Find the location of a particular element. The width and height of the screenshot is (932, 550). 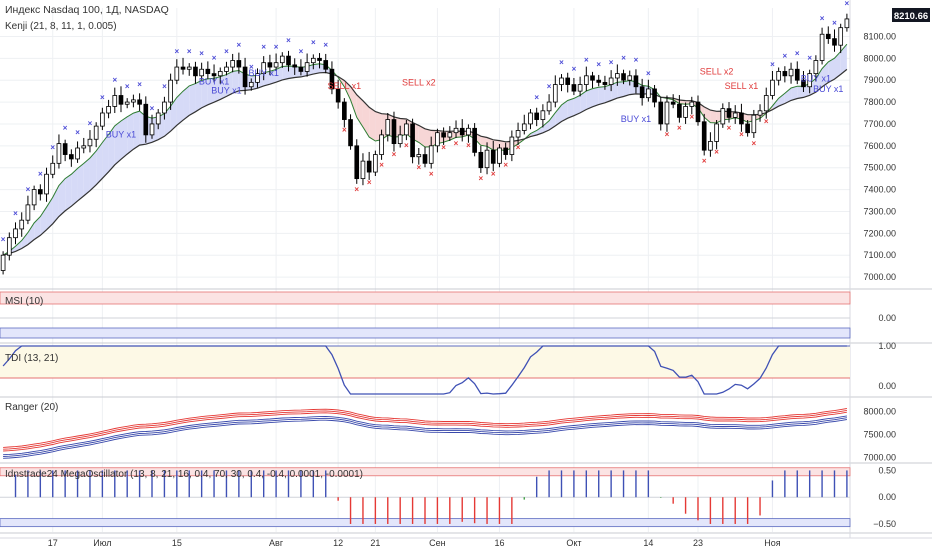

price-tick-label: 7600.00 is located at coordinates (879, 146).